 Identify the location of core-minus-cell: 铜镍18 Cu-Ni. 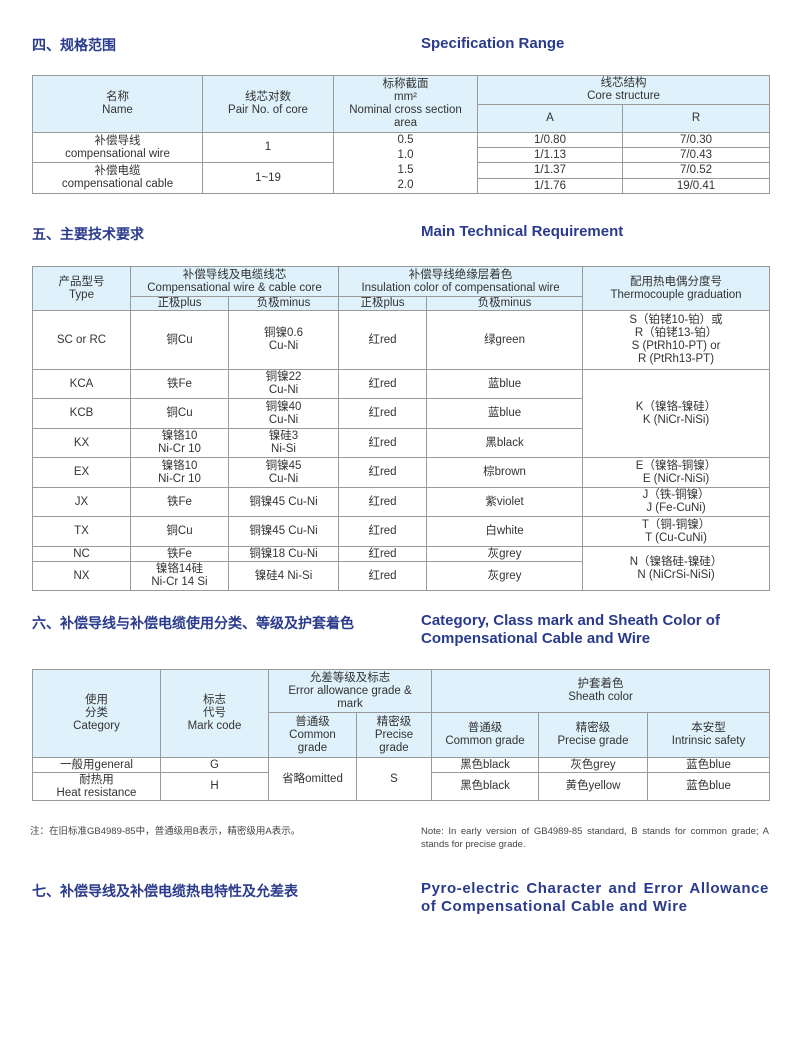
(283, 554).